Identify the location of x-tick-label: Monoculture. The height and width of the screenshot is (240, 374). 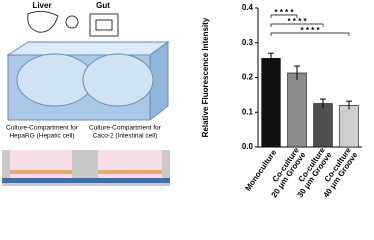
(260, 170).